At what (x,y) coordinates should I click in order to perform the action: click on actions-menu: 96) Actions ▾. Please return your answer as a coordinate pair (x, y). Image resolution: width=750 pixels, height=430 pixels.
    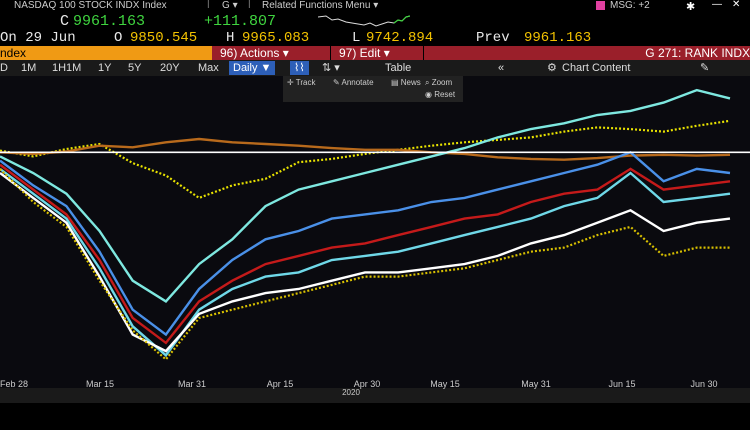
    Looking at the image, I should click on (271, 53).